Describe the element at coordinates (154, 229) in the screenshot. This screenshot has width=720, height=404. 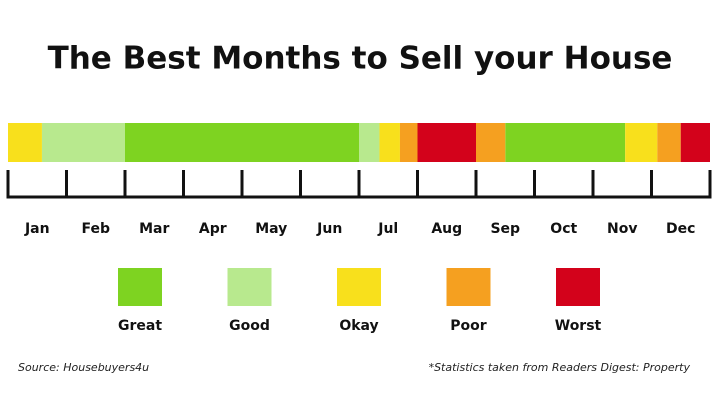
I see `month-label: Mar` at that location.